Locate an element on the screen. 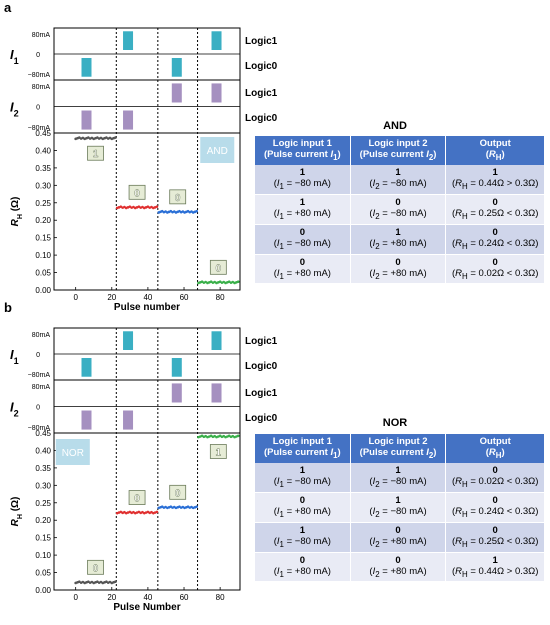 This screenshot has height=625, width=550. gate-label-box is located at coordinates (72, 452).